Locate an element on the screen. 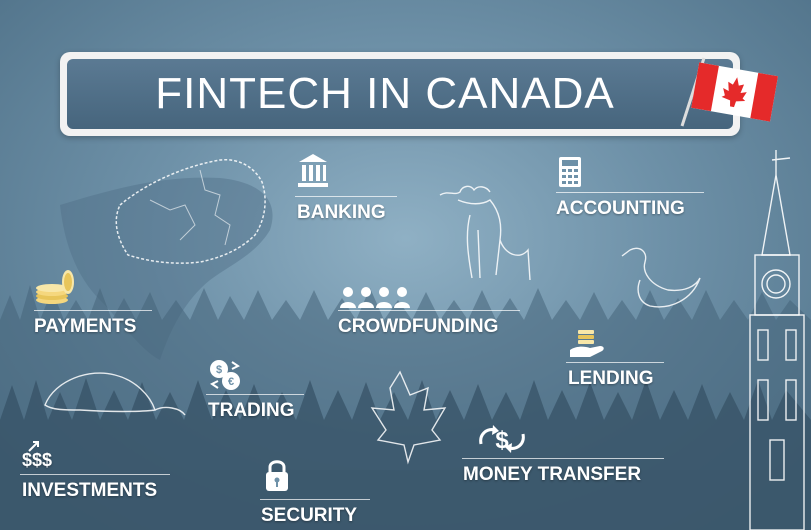 The width and height of the screenshot is (811, 530). category-investments: INVESTMENTS is located at coordinates (90, 490).